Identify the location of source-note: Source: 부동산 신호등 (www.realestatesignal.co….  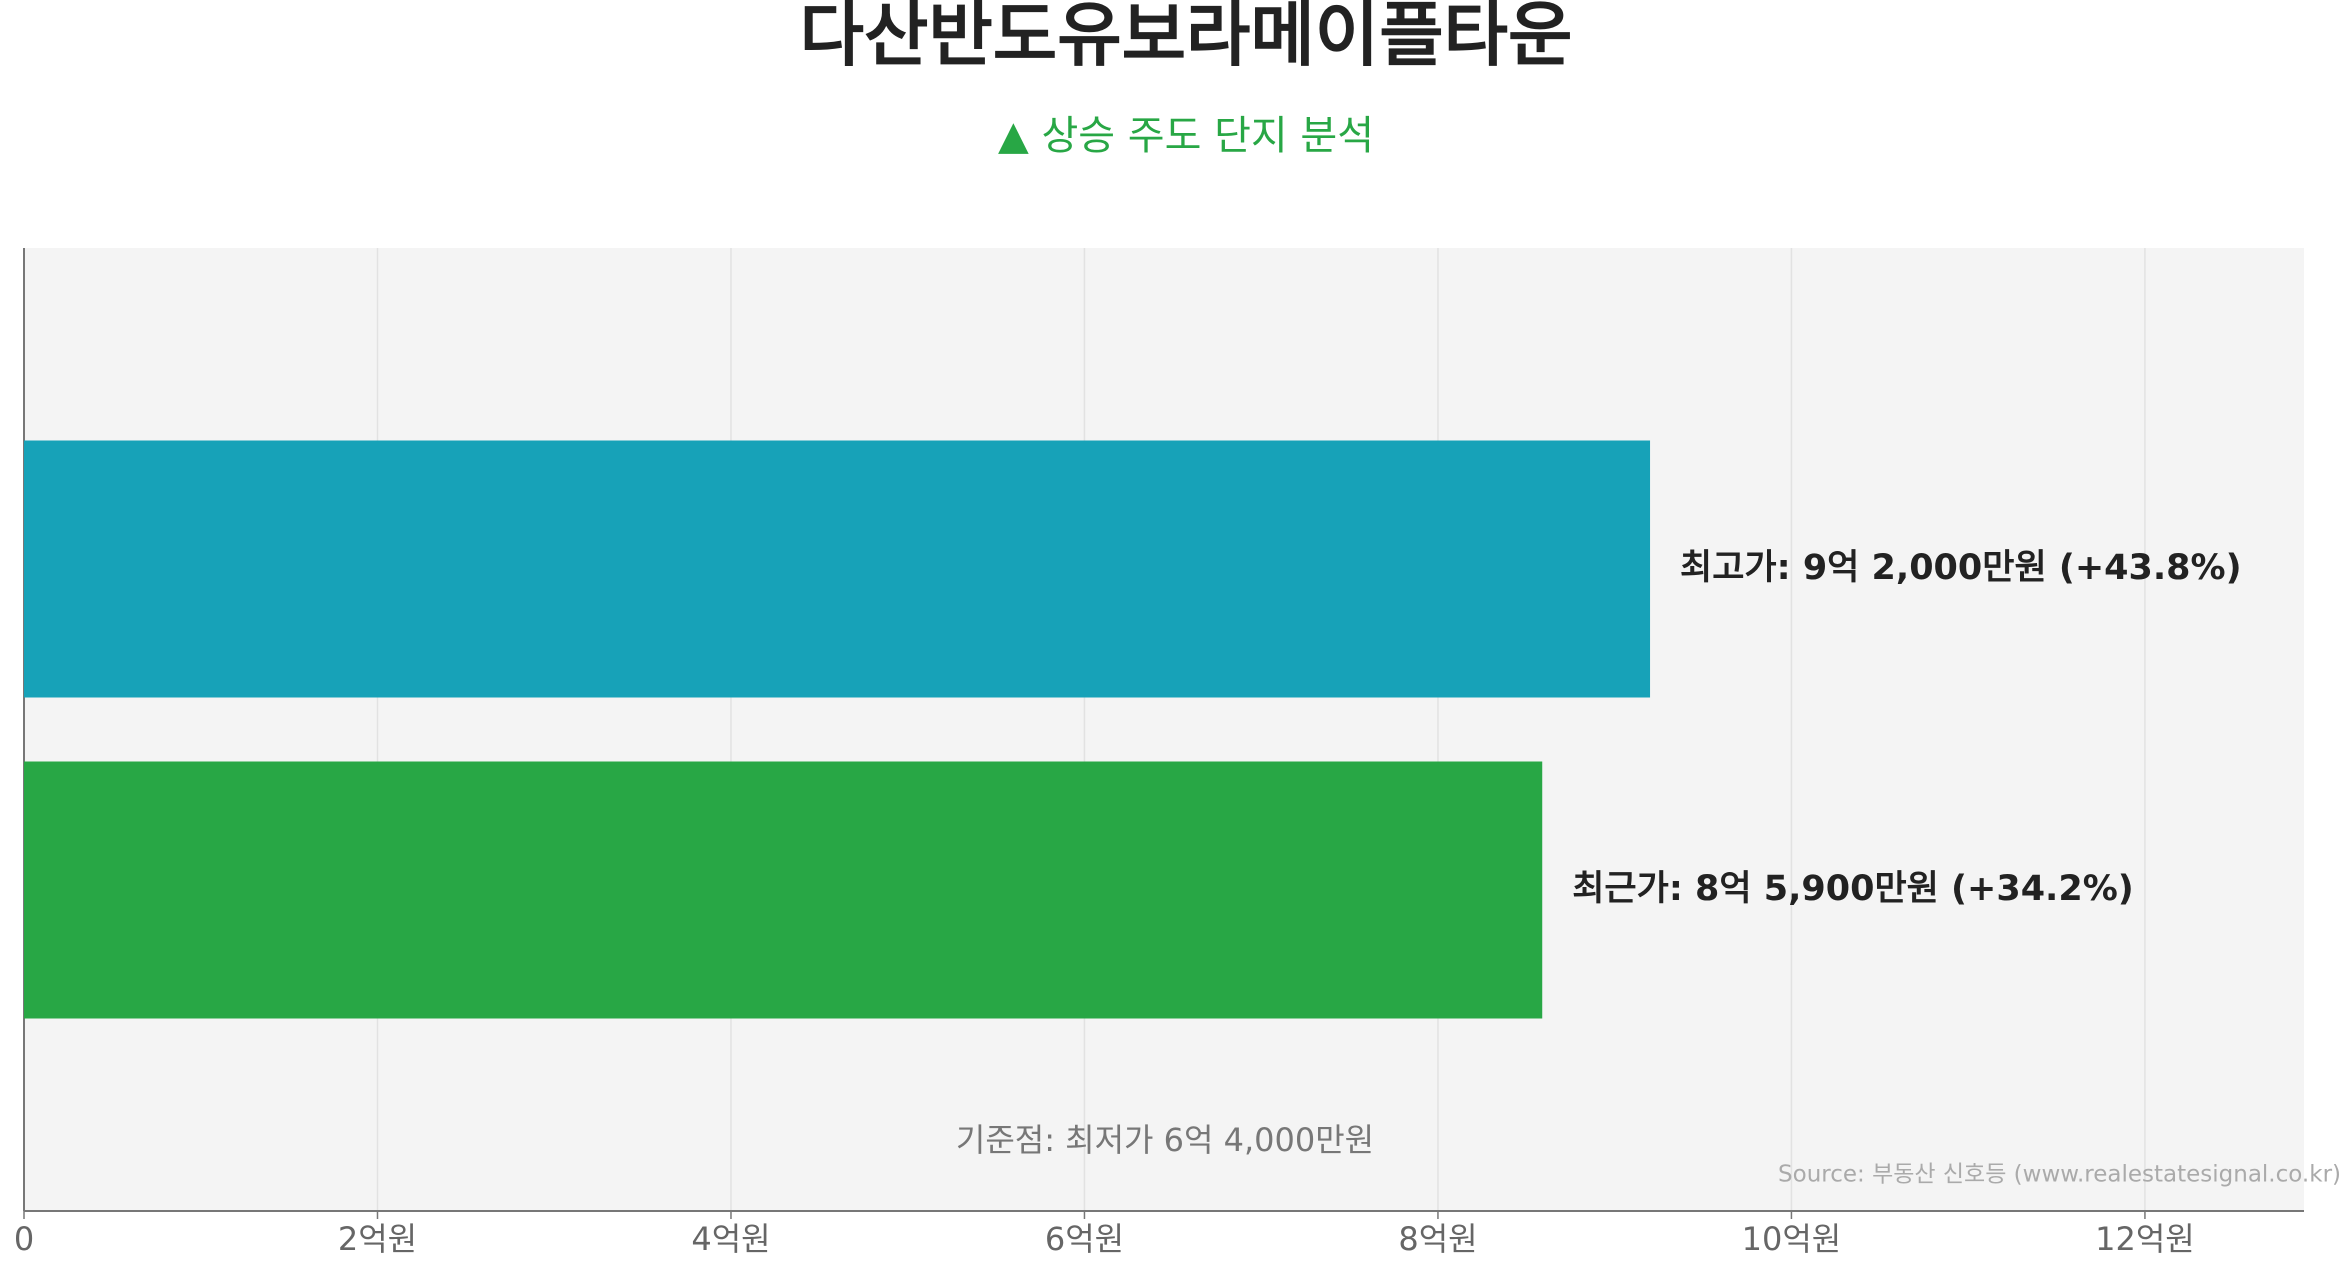
(2059, 1175).